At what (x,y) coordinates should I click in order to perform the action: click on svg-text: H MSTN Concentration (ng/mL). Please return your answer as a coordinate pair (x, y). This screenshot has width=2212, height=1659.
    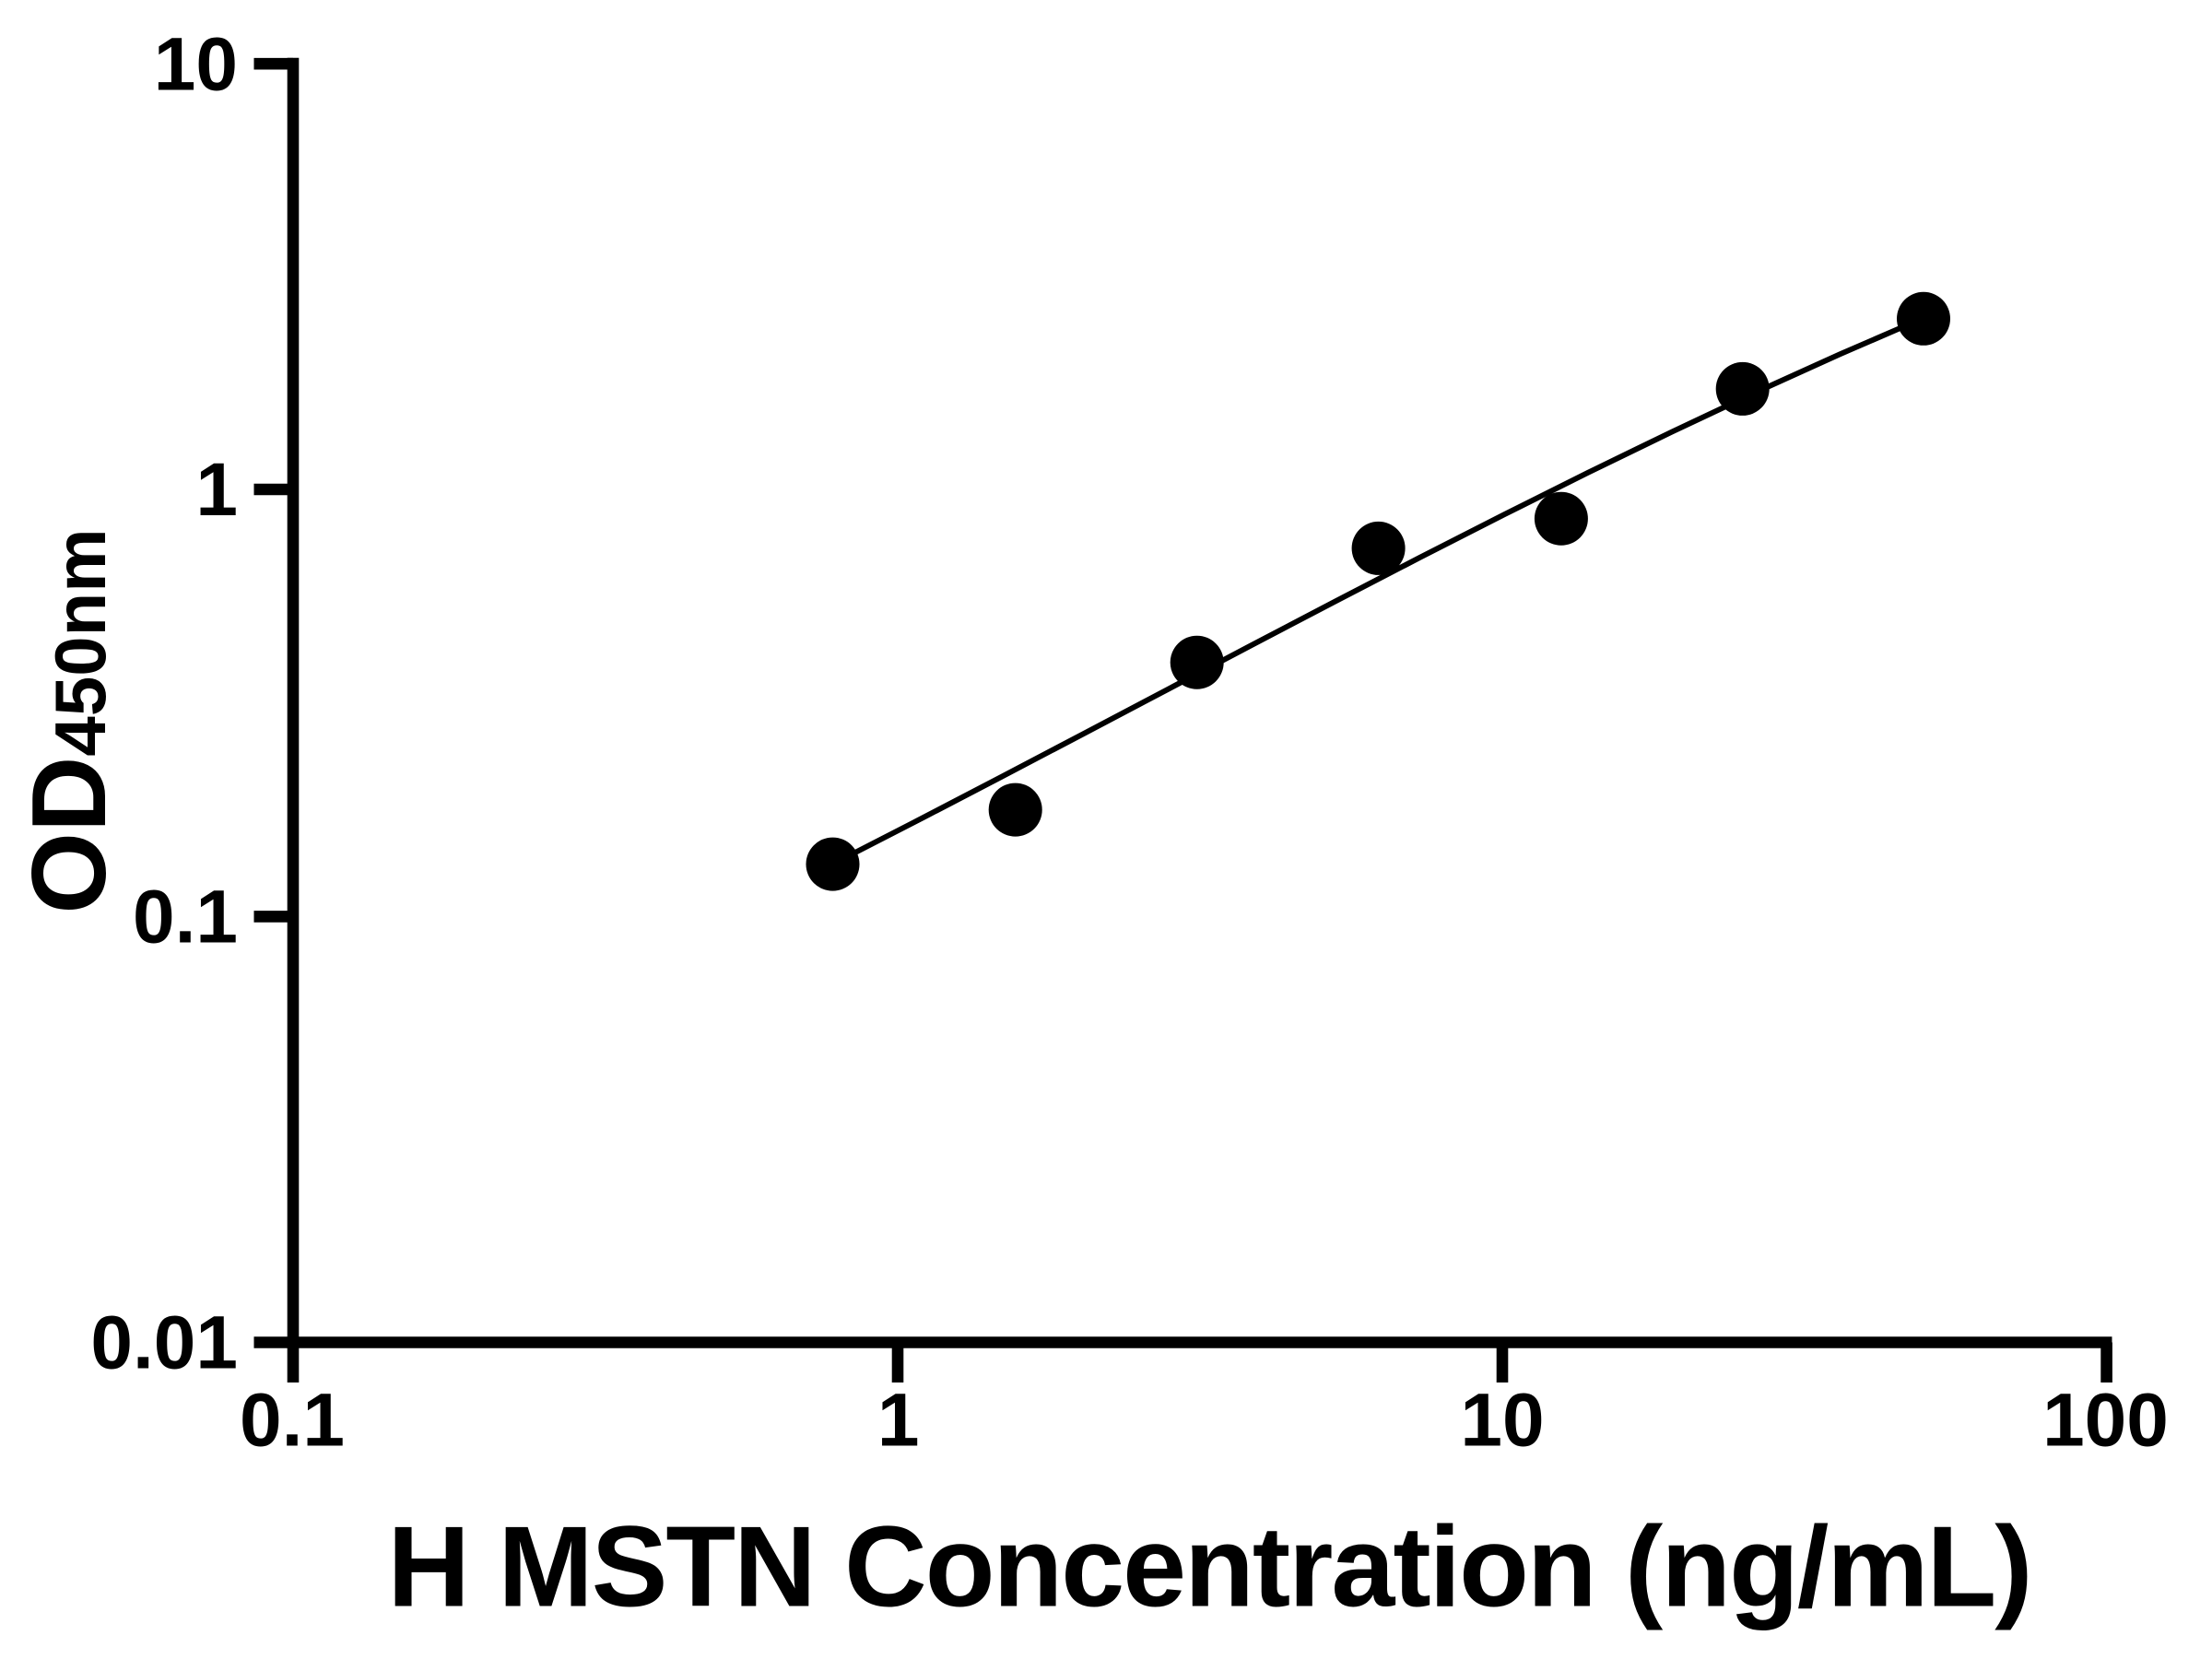
    Looking at the image, I should click on (1208, 1566).